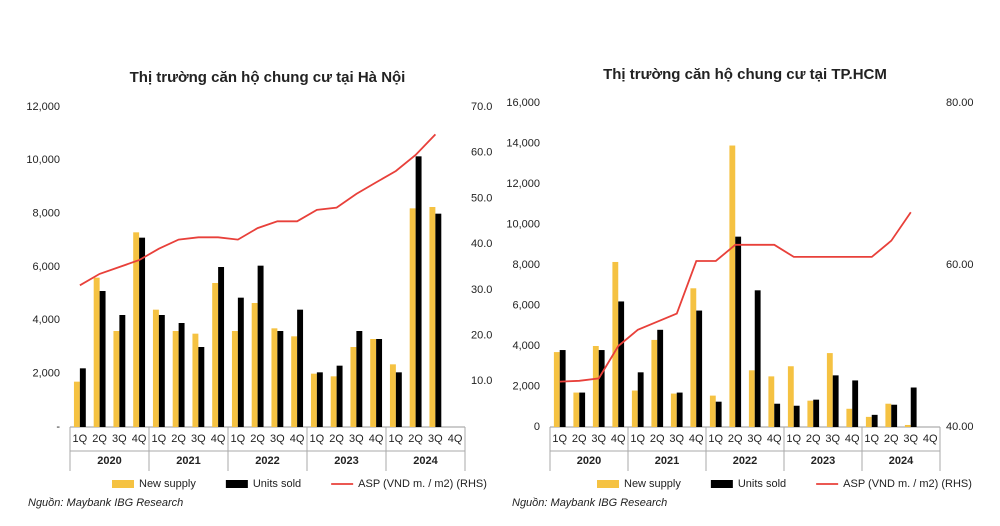  What do you see at coordinates (481, 381) in the screenshot?
I see `y2-tick-label: 10.0` at bounding box center [481, 381].